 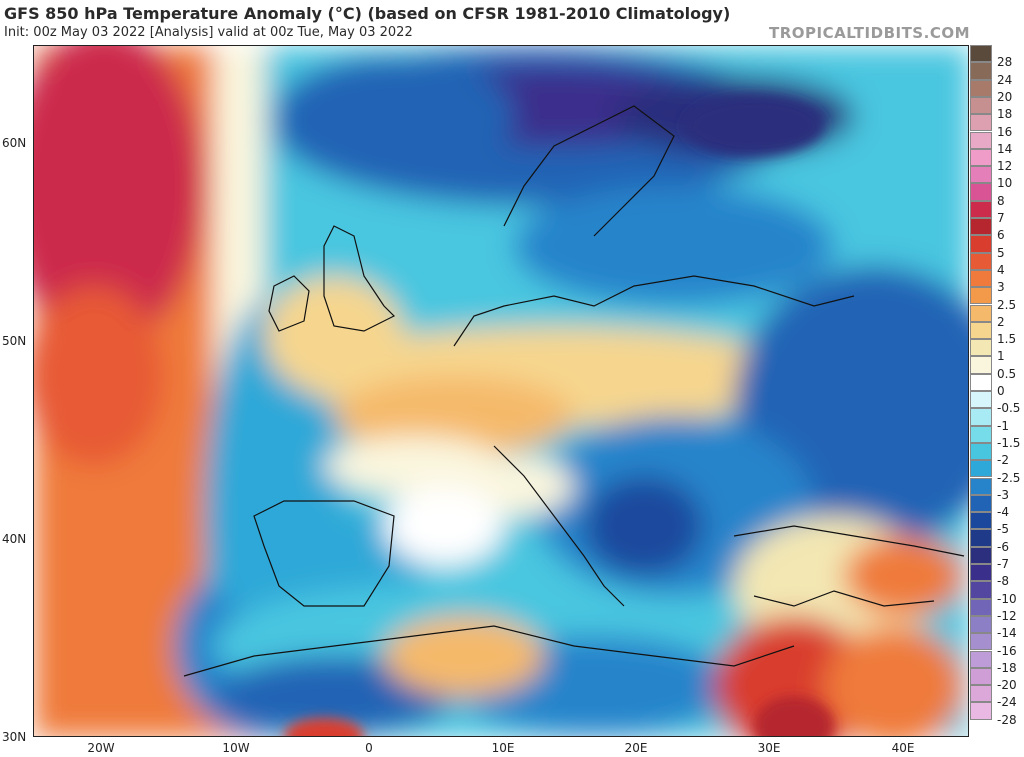 I want to click on colorbar-label: 2.5, so click(x=1007, y=304).